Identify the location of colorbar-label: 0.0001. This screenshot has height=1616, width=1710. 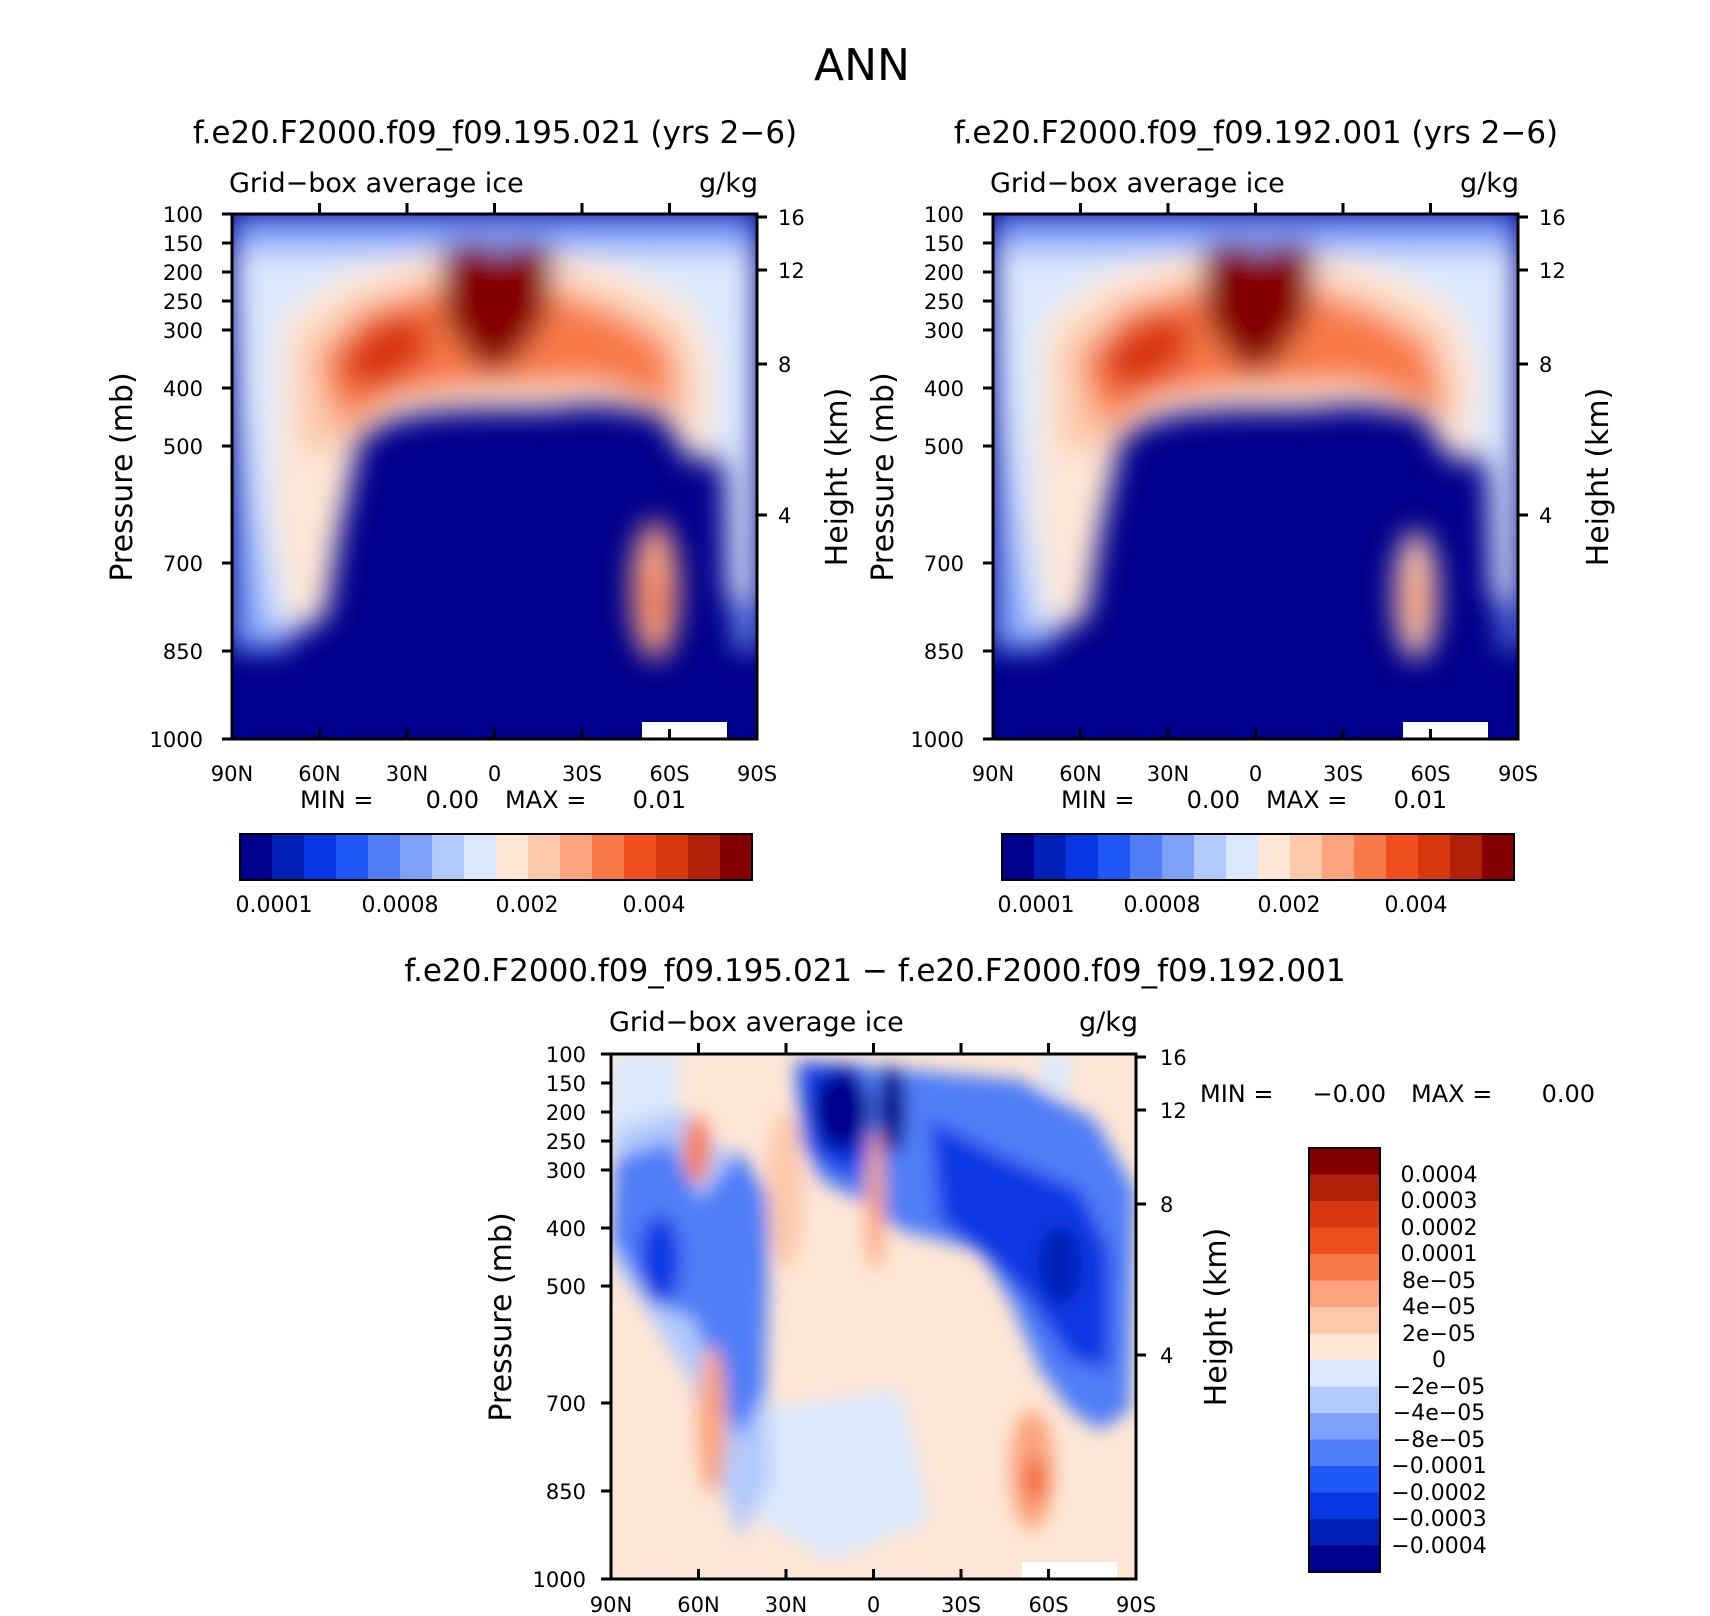
(1036, 905).